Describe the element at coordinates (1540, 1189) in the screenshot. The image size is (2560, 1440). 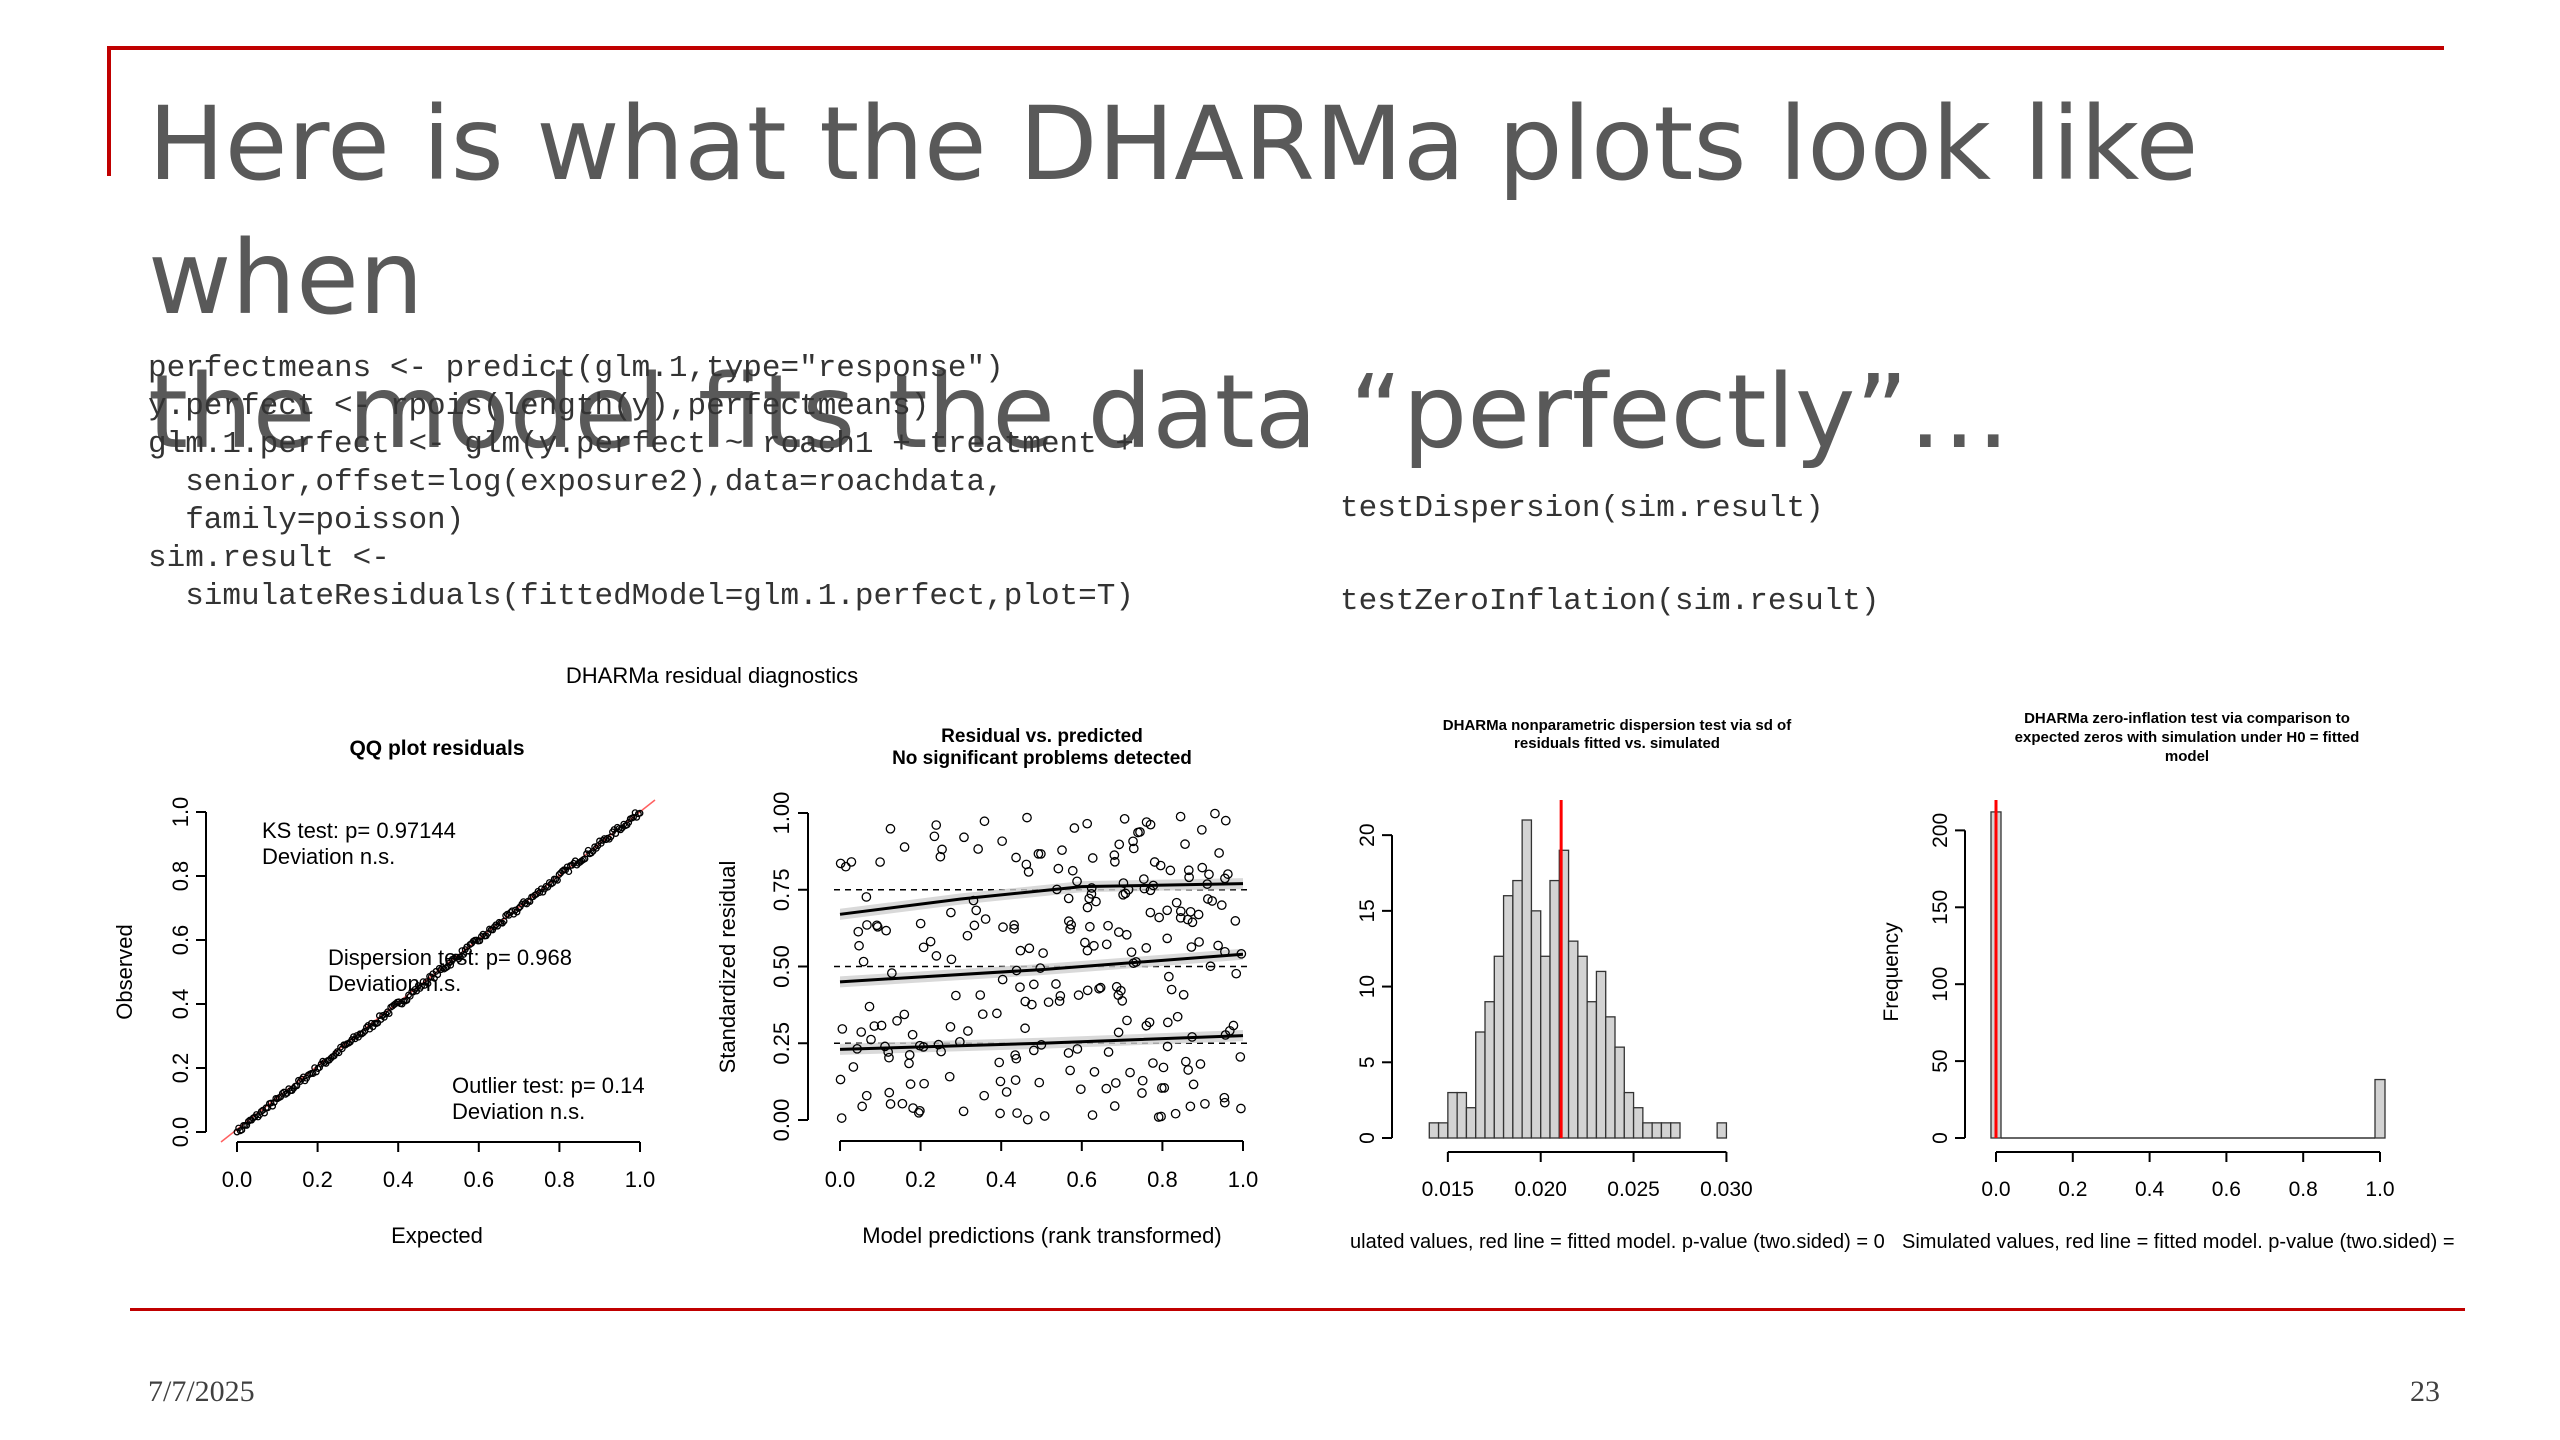
I see `dispersion-x-tick-label: 0.020` at that location.